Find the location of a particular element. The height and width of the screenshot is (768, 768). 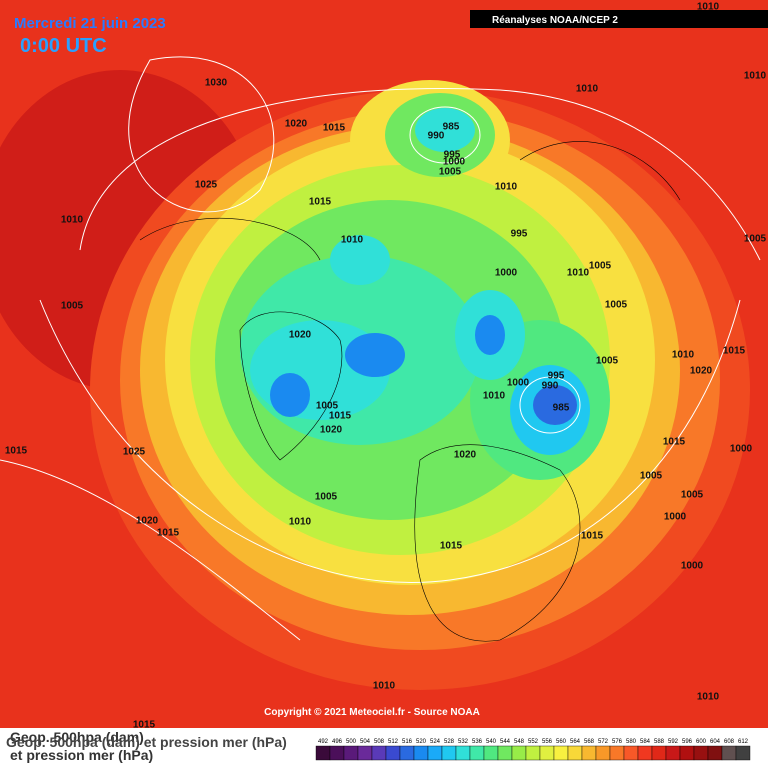

scale-label: 532 is located at coordinates (463, 742).